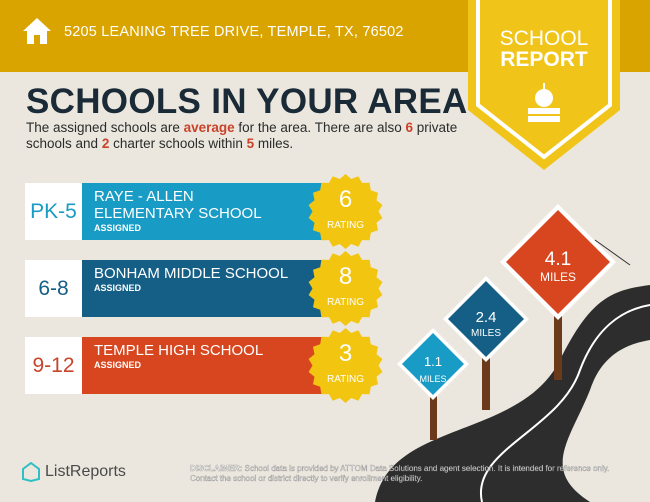 The width and height of the screenshot is (650, 502). What do you see at coordinates (31, 472) in the screenshot?
I see `listreports-icon` at bounding box center [31, 472].